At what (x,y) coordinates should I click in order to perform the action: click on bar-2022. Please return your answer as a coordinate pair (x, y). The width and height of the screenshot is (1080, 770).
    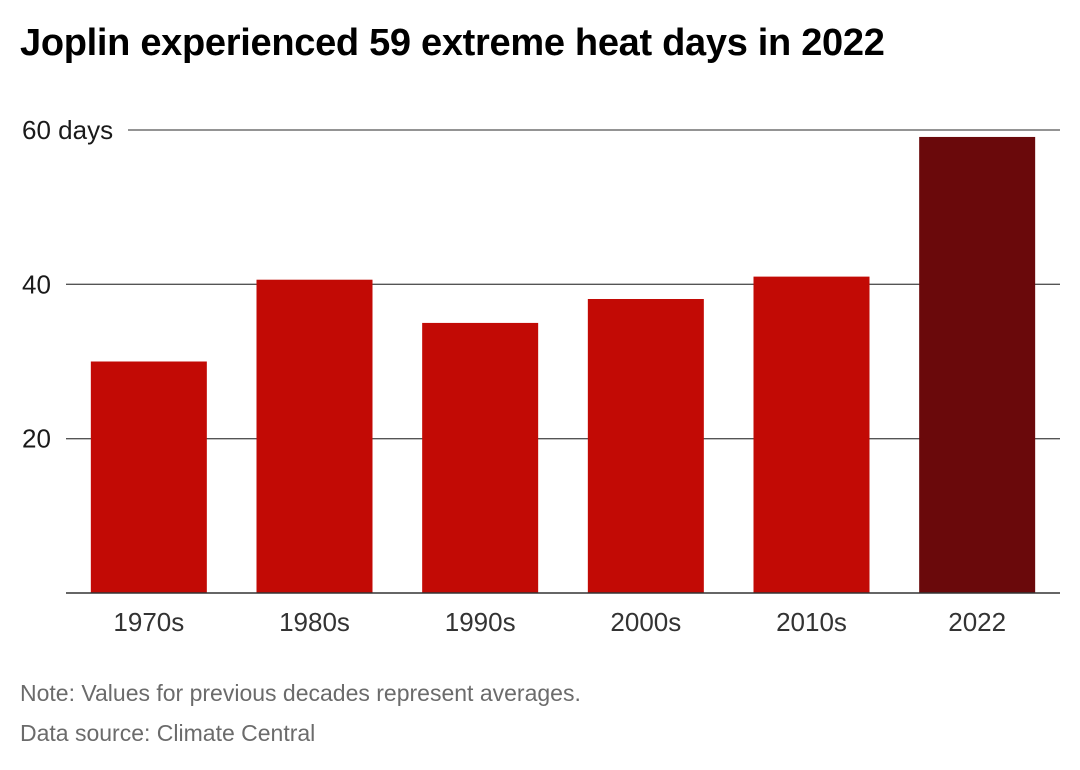
    Looking at the image, I should click on (977, 364).